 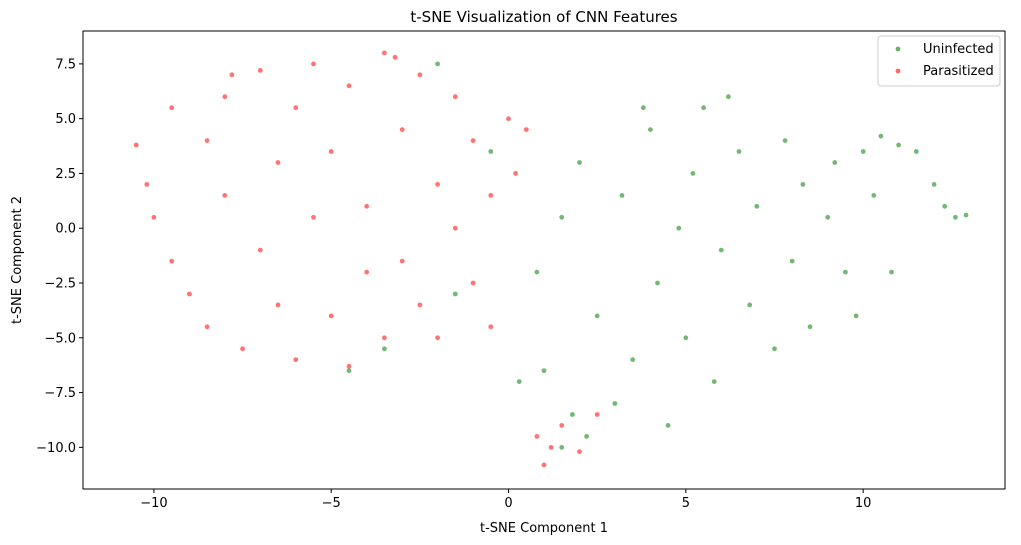 I want to click on y-tick-label: −2.5, so click(x=60, y=284).